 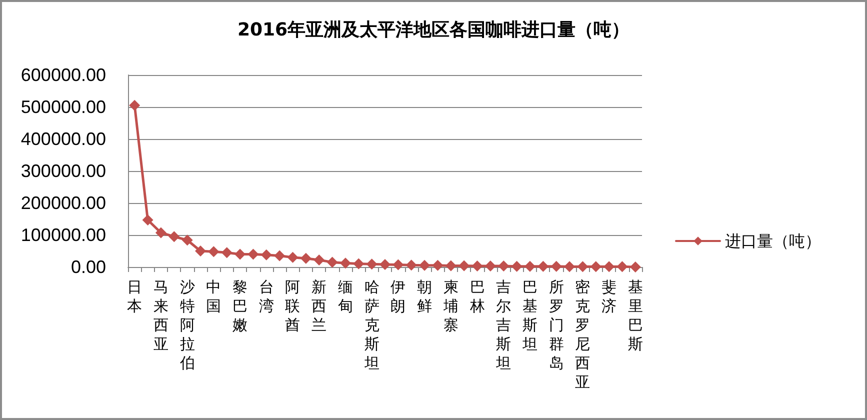 What do you see at coordinates (609, 297) in the screenshot?
I see `x-tick-label: 斐济` at bounding box center [609, 297].